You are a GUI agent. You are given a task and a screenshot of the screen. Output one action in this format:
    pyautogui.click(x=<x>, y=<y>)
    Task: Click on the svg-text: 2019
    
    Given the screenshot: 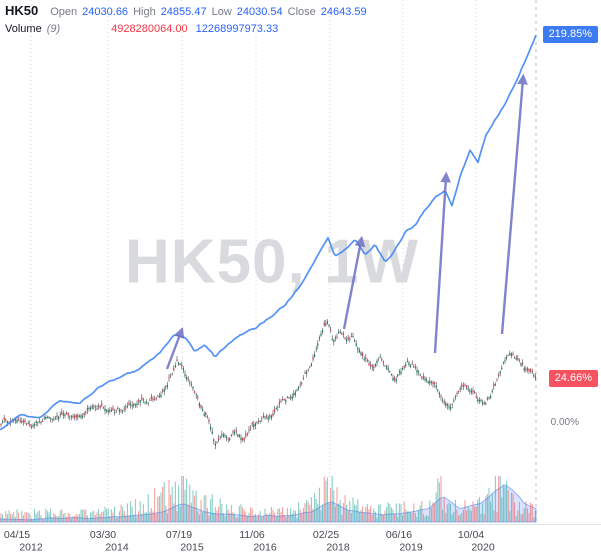 What is the action you would take?
    pyautogui.click(x=411, y=548)
    